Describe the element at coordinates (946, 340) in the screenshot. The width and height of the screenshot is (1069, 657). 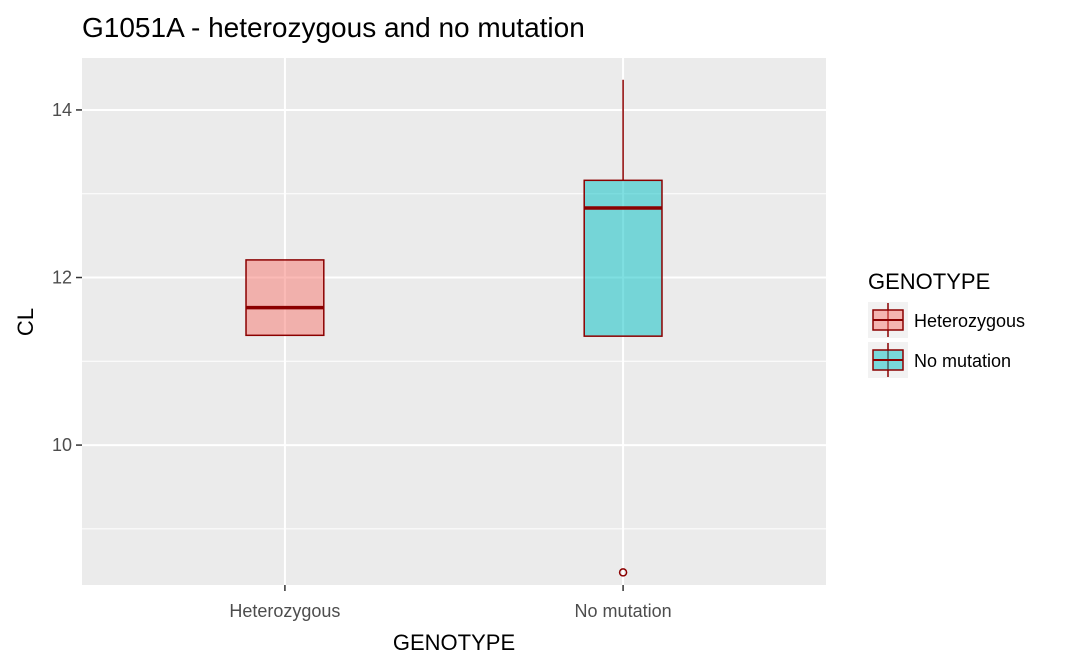
I see `legend-items: Heterozygous No mutation` at that location.